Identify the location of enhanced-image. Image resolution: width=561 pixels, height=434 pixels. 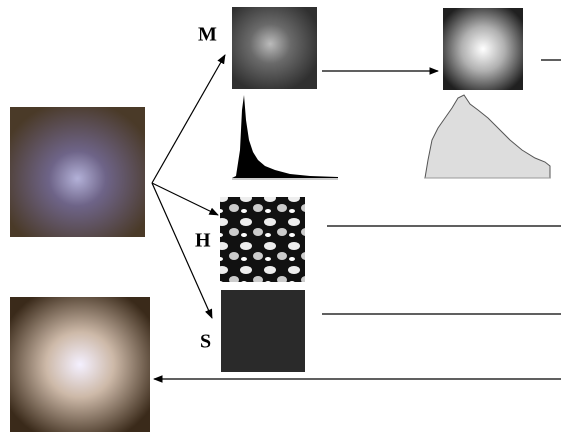
(80, 364).